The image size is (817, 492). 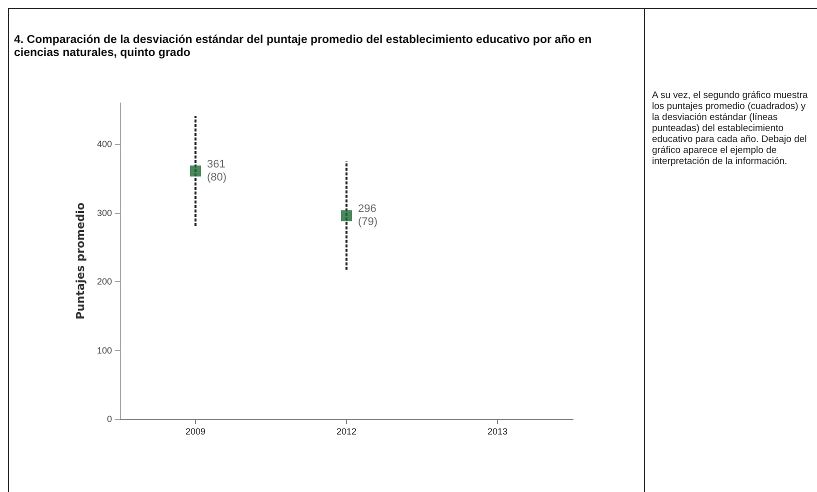 What do you see at coordinates (104, 213) in the screenshot?
I see `y-tick-label: 300` at bounding box center [104, 213].